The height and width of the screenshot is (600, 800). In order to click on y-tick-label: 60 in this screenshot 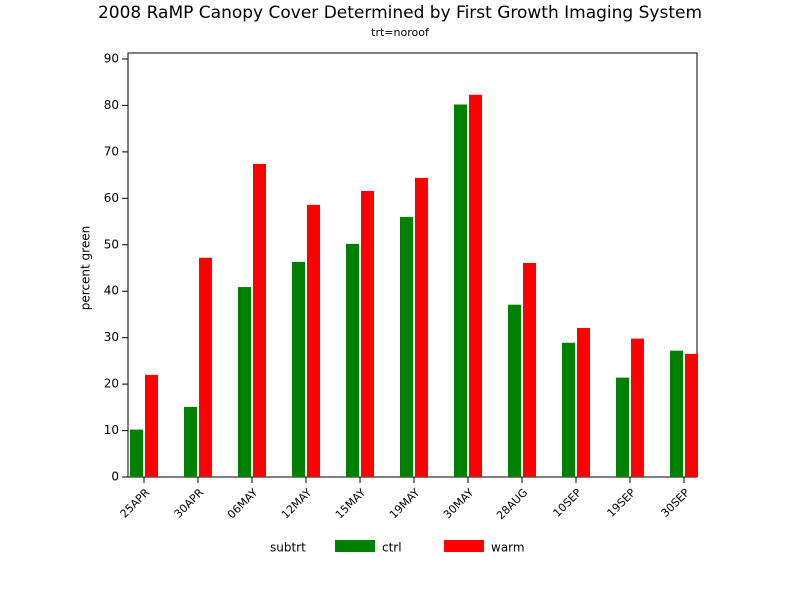, I will do `click(111, 198)`.